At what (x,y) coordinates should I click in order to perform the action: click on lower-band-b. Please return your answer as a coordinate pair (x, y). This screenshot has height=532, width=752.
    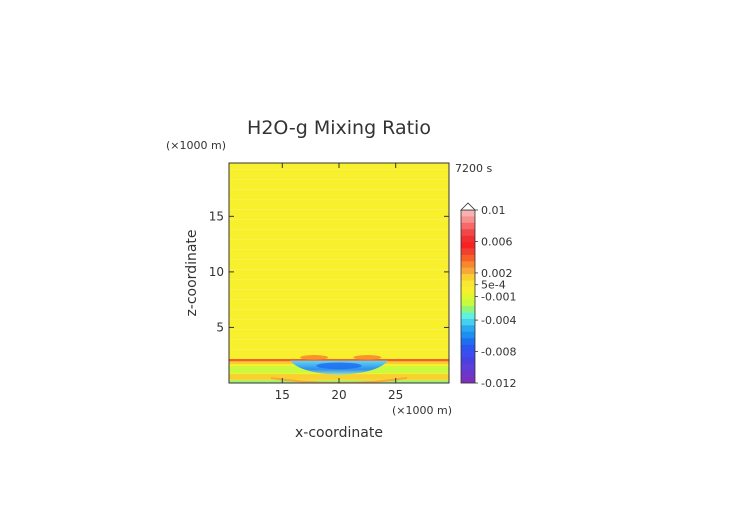
    Looking at the image, I should click on (339, 377).